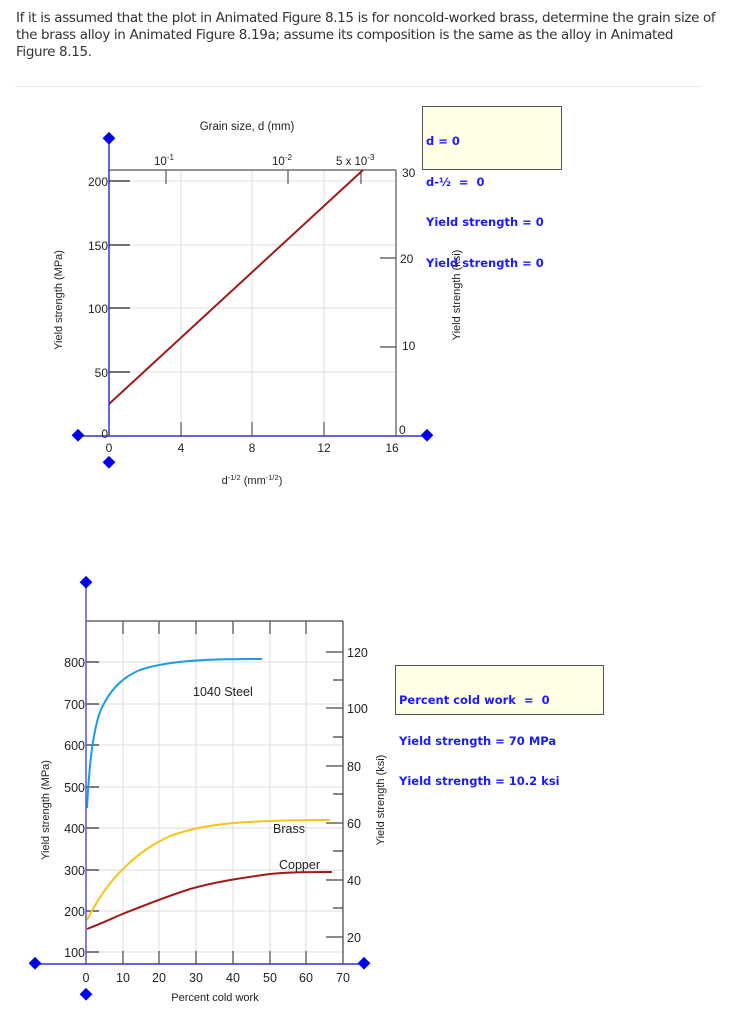 This screenshot has width=735, height=1024. I want to click on fig1-info-d: d = 0, so click(443, 141).